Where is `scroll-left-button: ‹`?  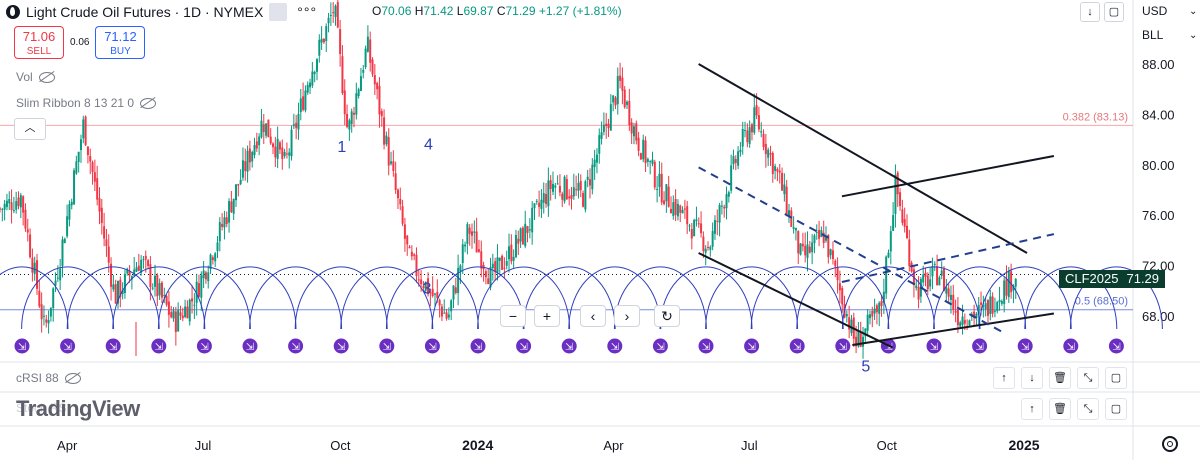
scroll-left-button: ‹ is located at coordinates (593, 316).